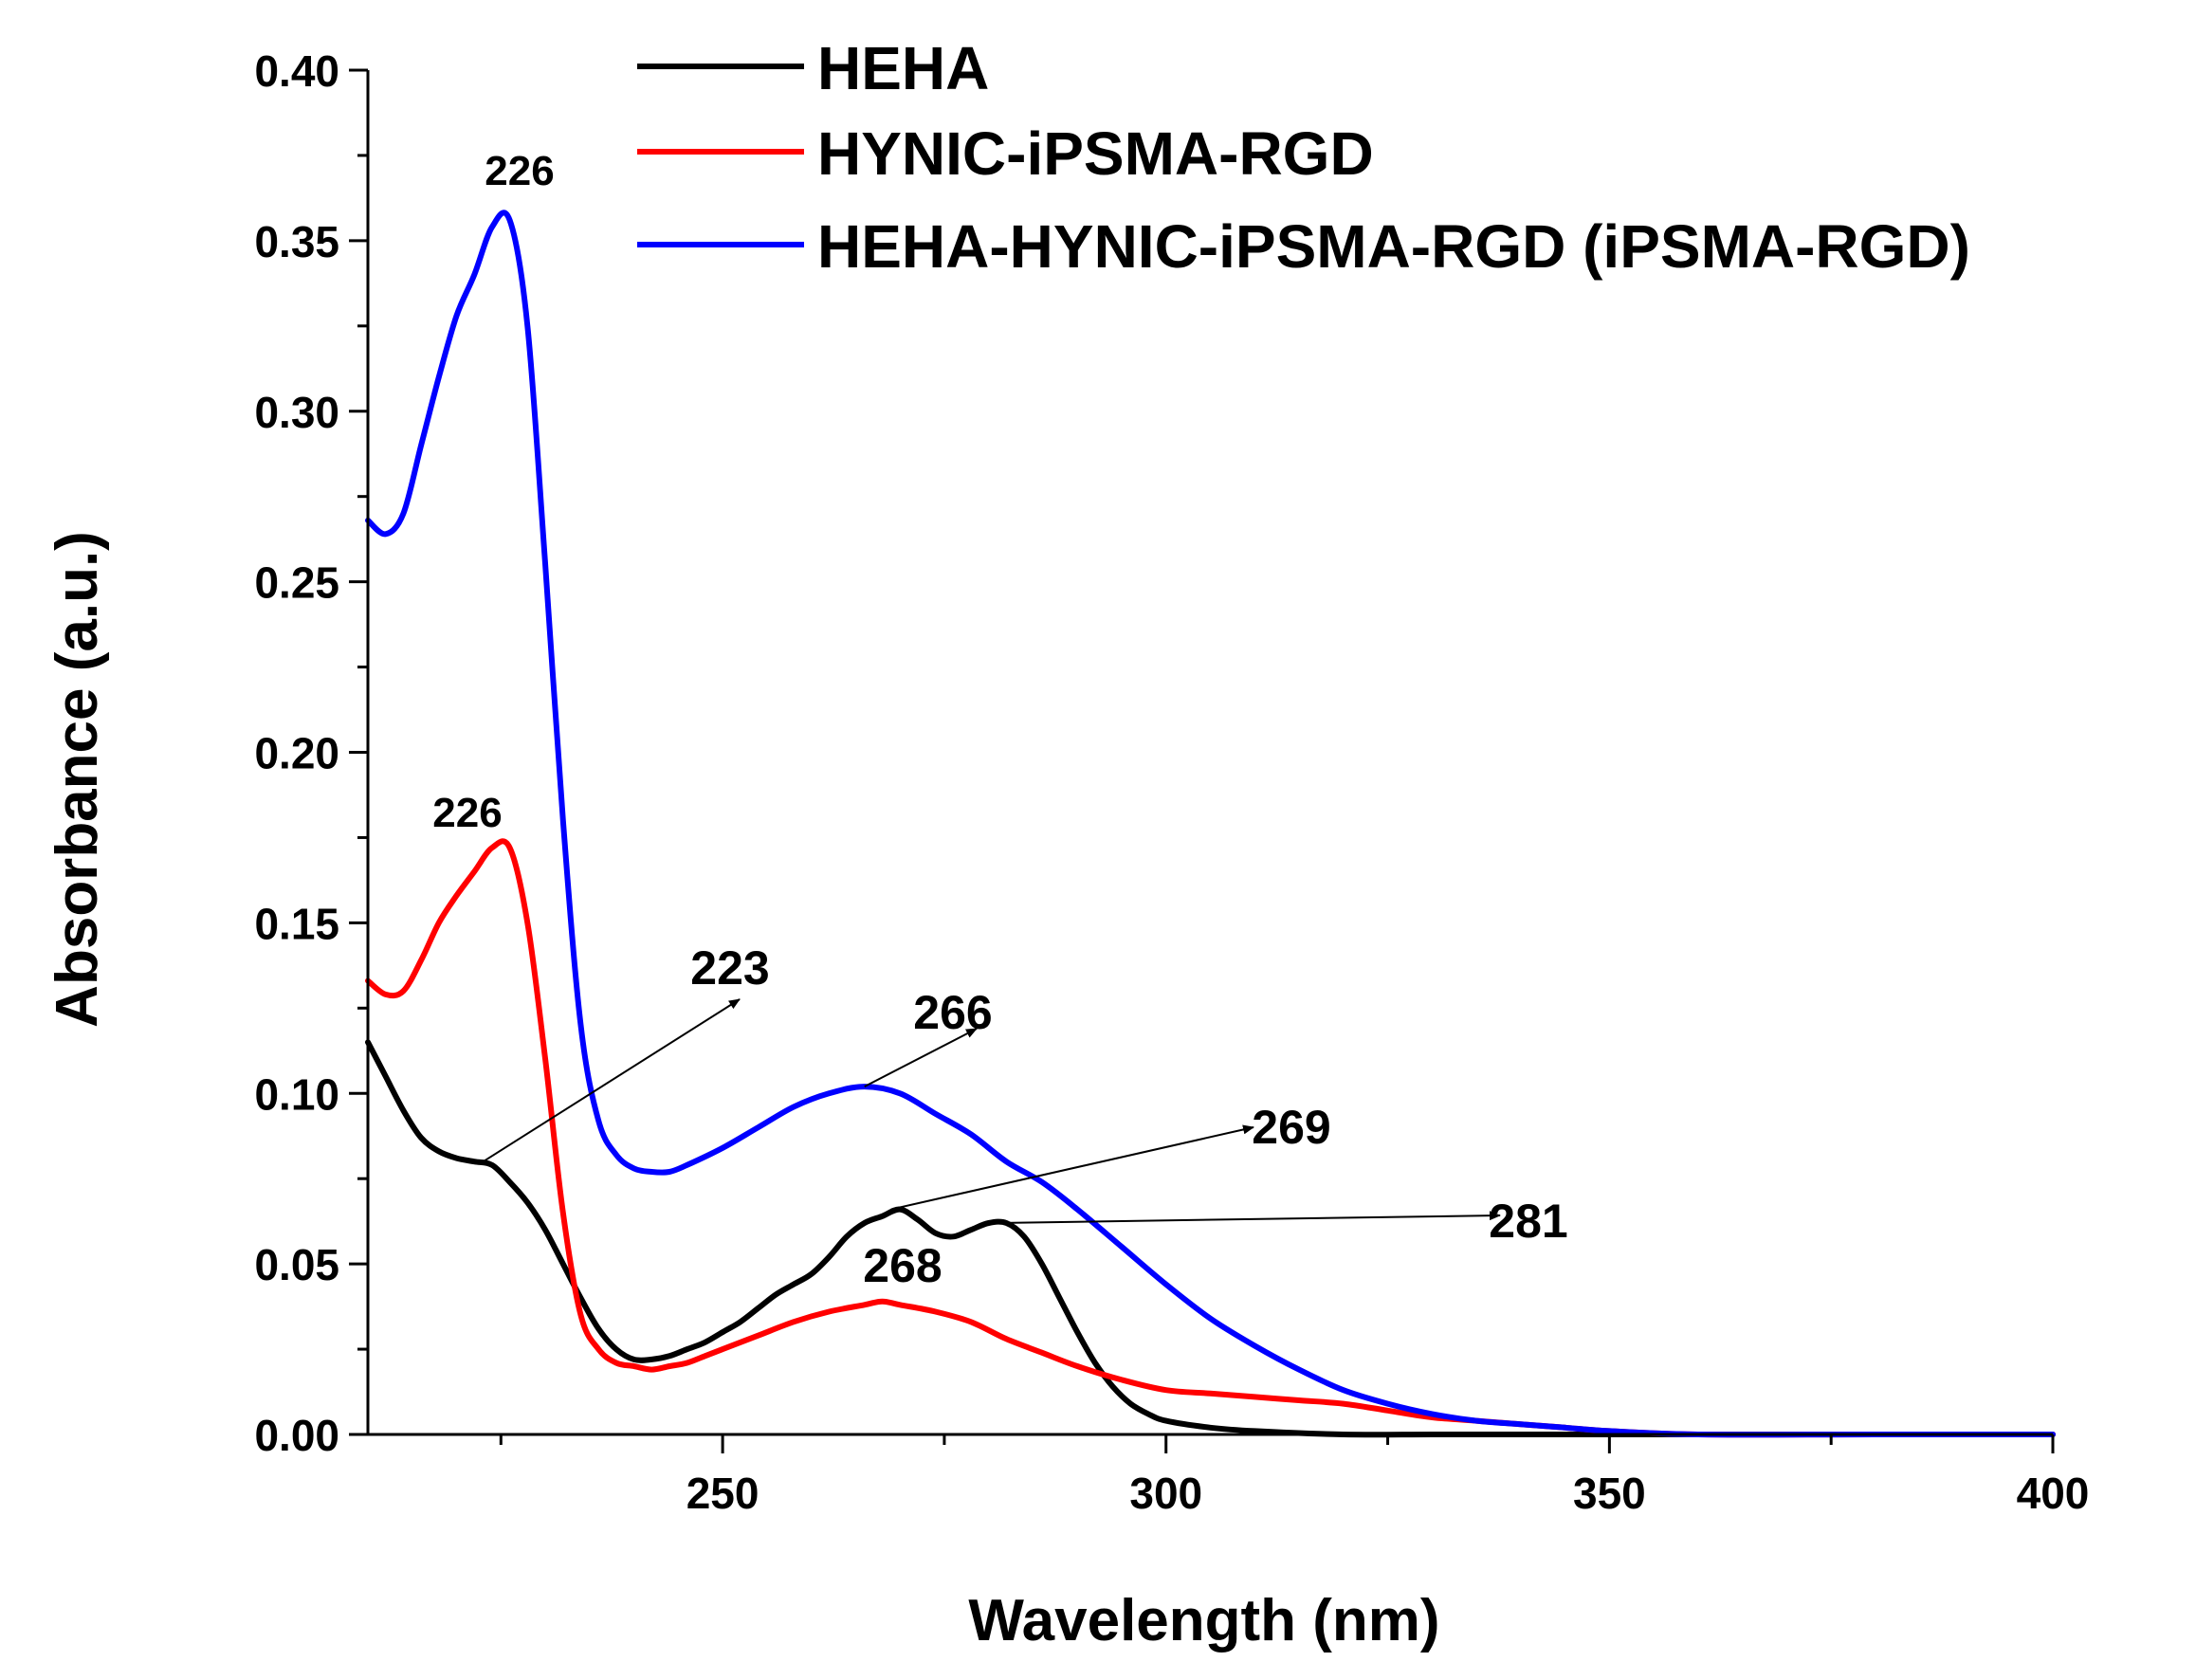 The width and height of the screenshot is (2196, 1680). I want to click on x-tick-label: 400, so click(2054, 1494).